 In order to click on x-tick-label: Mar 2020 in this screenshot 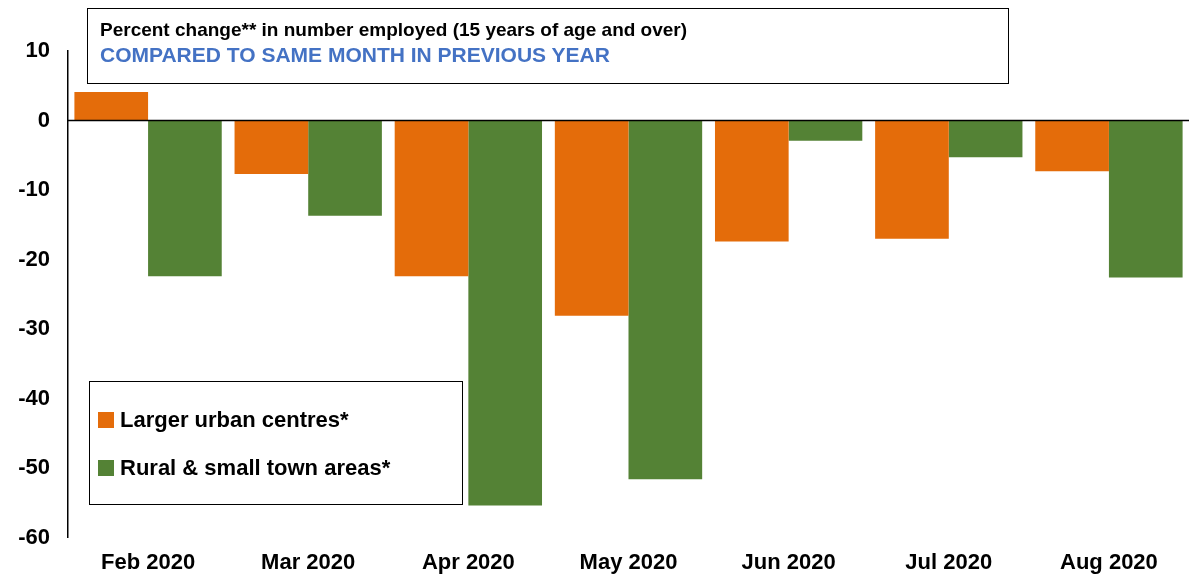, I will do `click(308, 561)`.